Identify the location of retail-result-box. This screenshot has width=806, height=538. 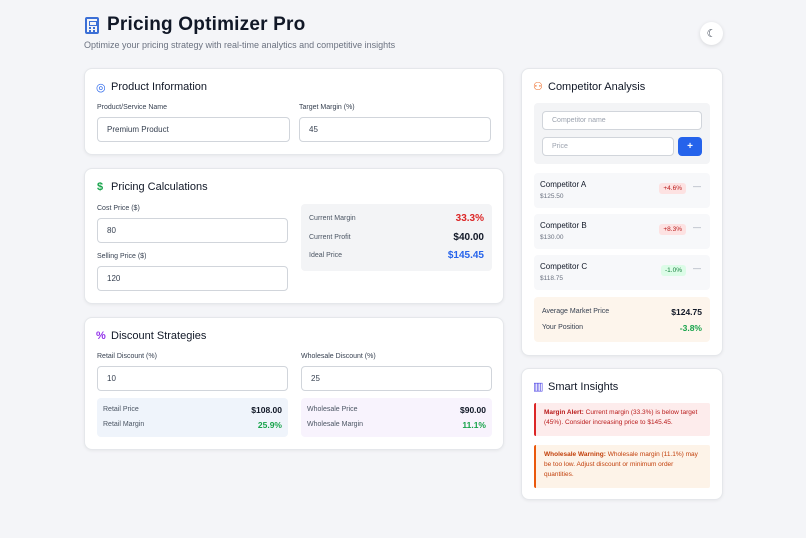
(192, 417).